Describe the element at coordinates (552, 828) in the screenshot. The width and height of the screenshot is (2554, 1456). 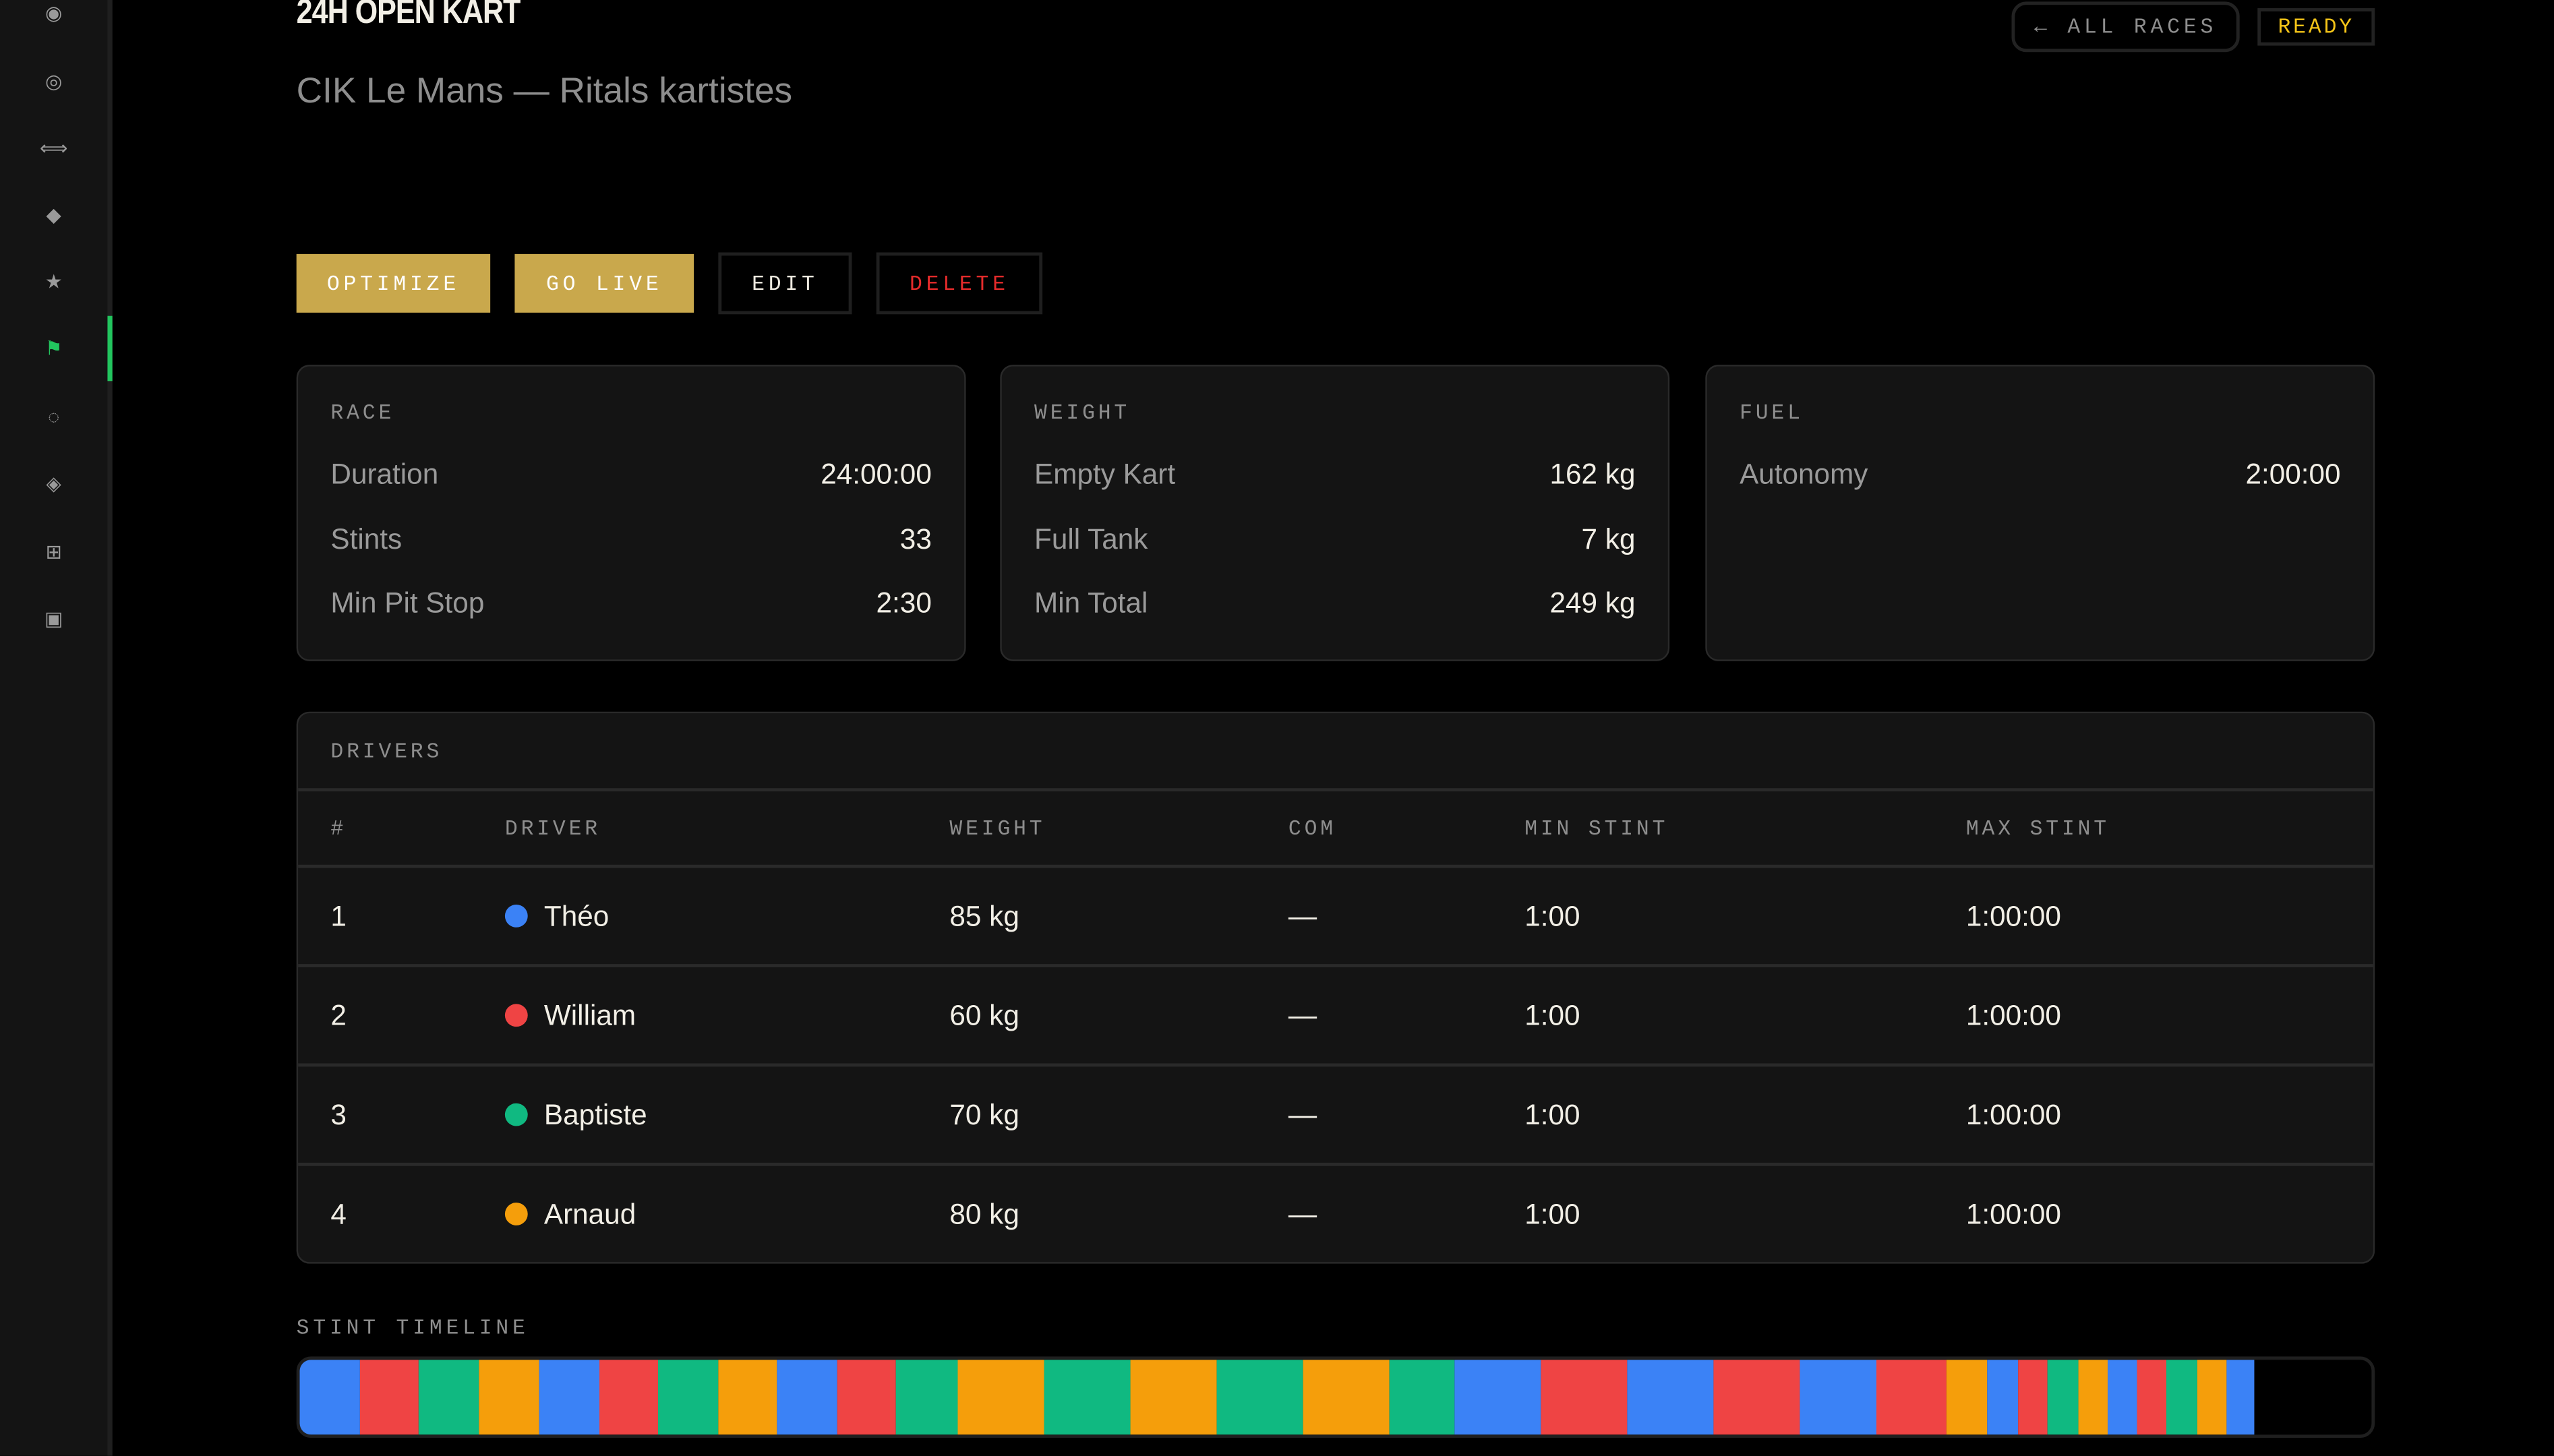
I see `column-header: DRIVER` at that location.